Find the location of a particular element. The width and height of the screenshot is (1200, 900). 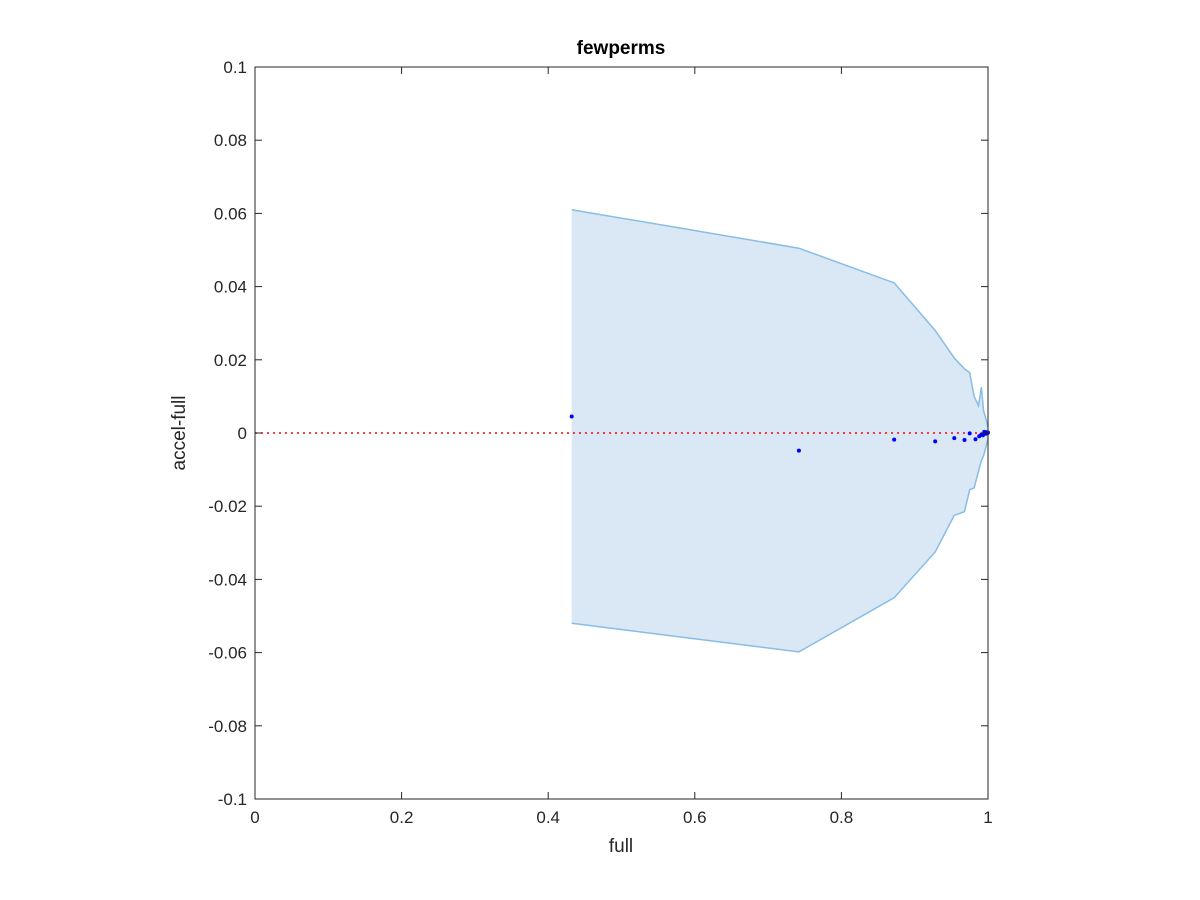

x-axis-label: full is located at coordinates (621, 846).